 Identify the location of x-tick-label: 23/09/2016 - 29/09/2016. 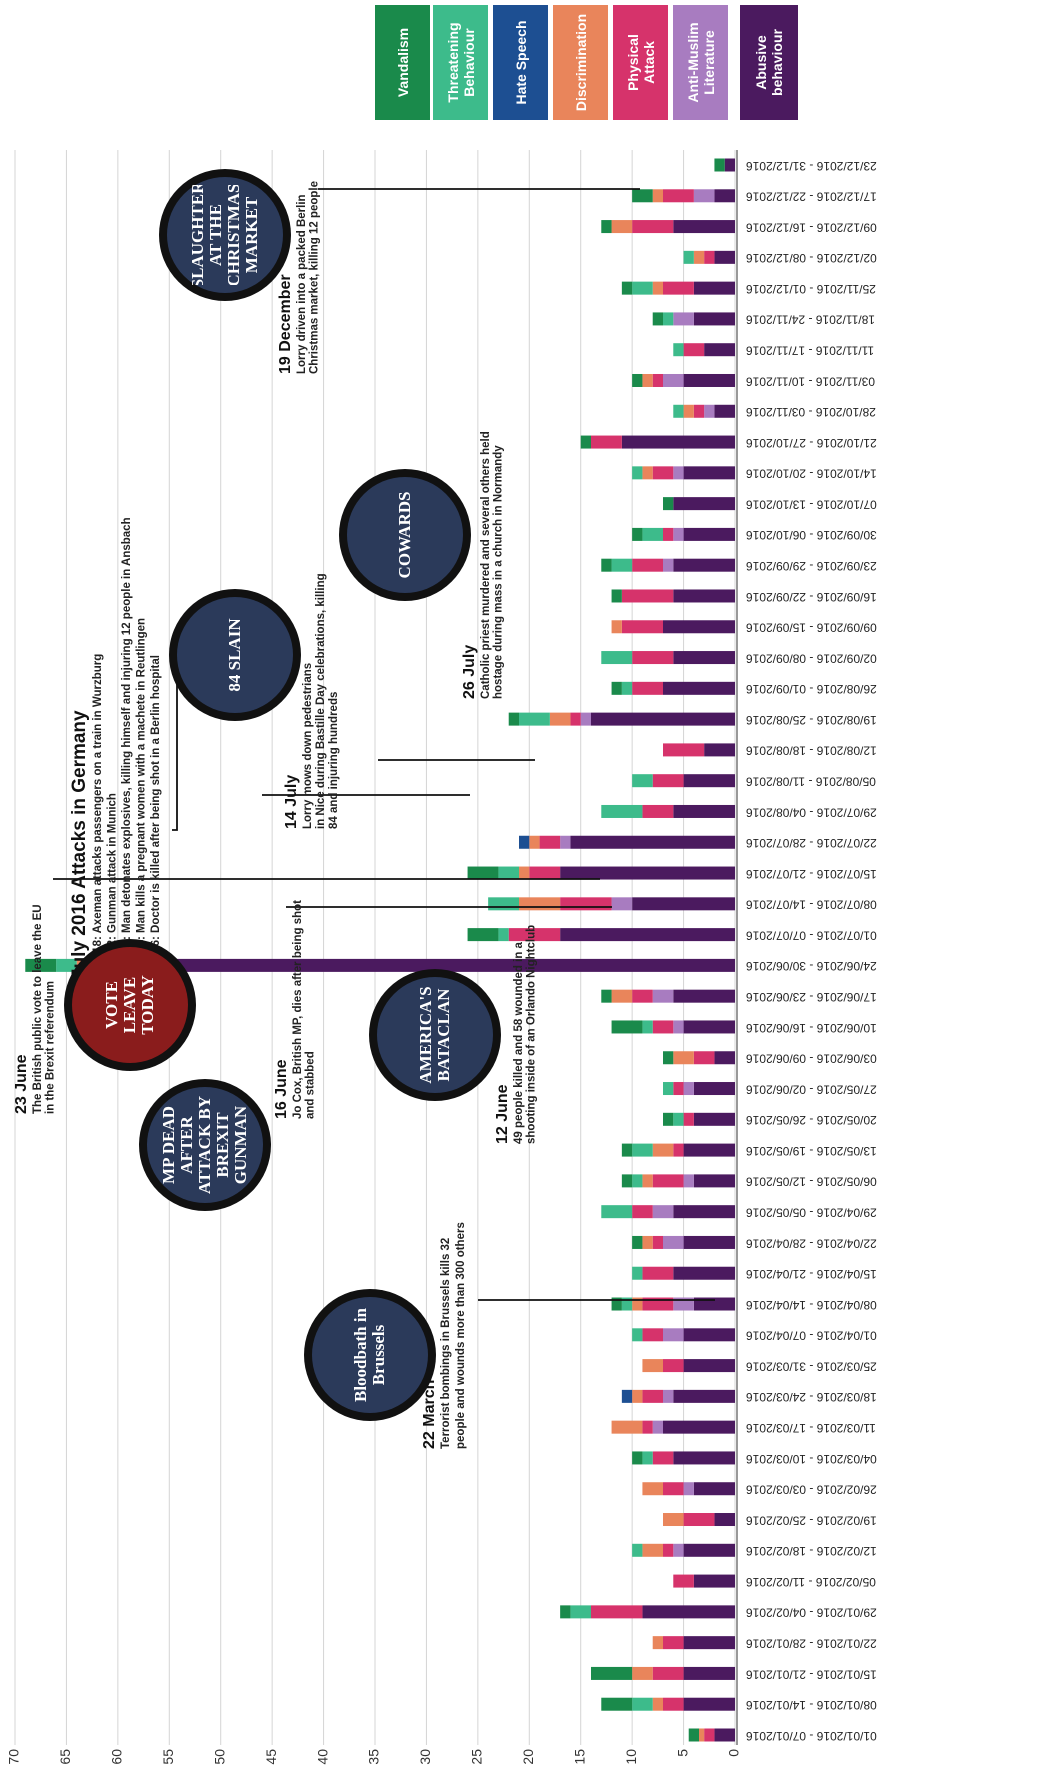
(811, 566).